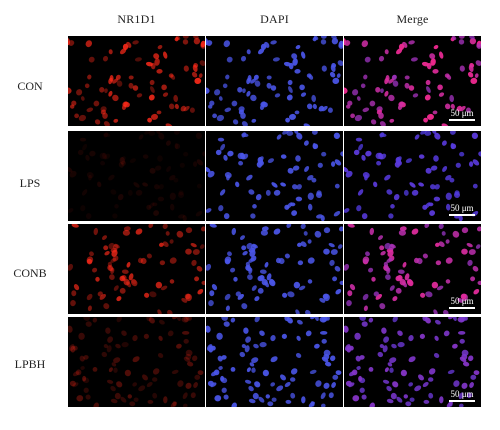 The image size is (500, 430). What do you see at coordinates (412, 362) in the screenshot?
I see `micrograph-lpbh-merge: 50 μm` at bounding box center [412, 362].